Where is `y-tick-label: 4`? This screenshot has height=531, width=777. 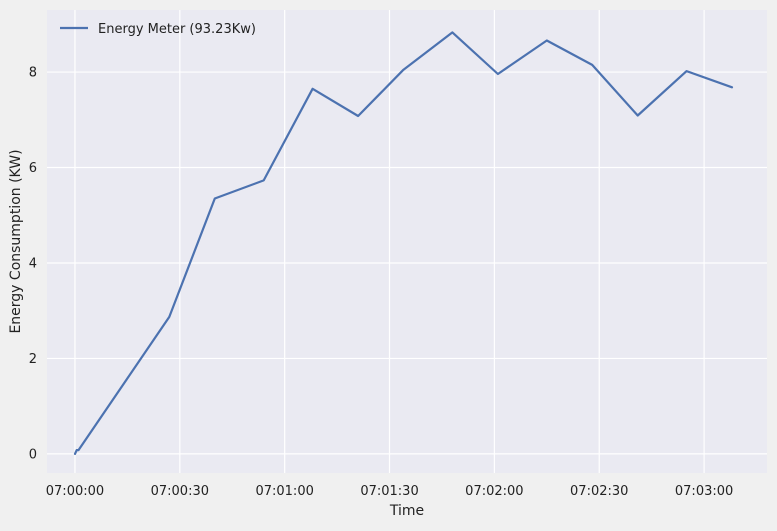
y-tick-label: 4 is located at coordinates (33, 263).